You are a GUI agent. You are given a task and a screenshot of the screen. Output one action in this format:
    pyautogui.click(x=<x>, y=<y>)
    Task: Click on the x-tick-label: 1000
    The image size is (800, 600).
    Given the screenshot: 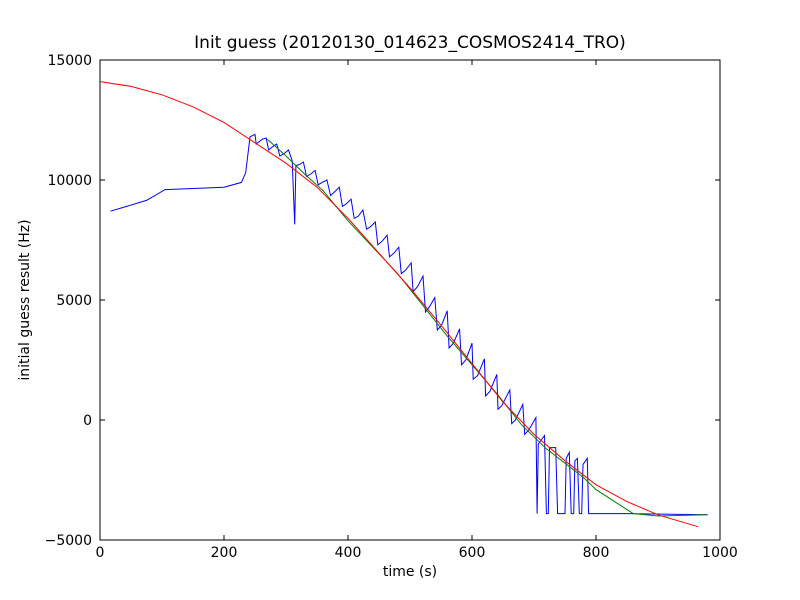 What is the action you would take?
    pyautogui.click(x=720, y=553)
    